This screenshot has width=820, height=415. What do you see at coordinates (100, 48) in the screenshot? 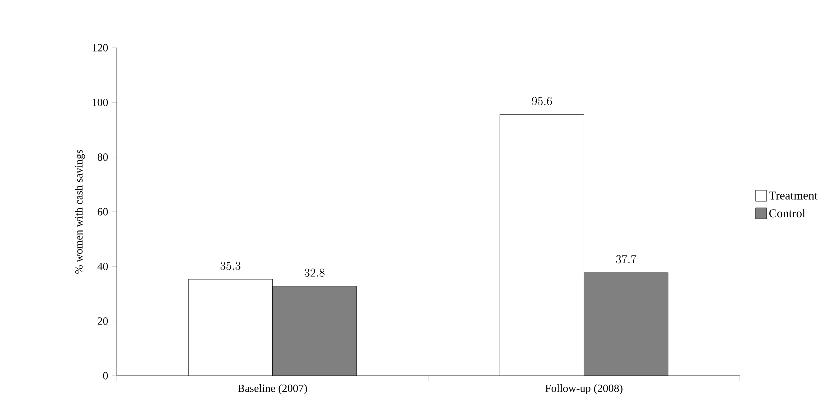
I see `y-tick-label: 120` at bounding box center [100, 48].